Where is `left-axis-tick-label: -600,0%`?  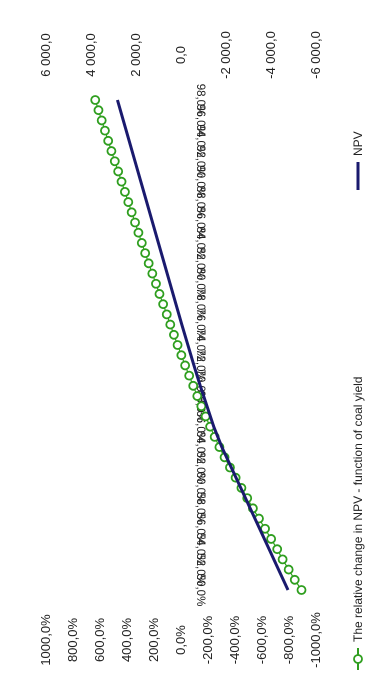
left-axis-tick-label: -600,0% is located at coordinates (261, 639).